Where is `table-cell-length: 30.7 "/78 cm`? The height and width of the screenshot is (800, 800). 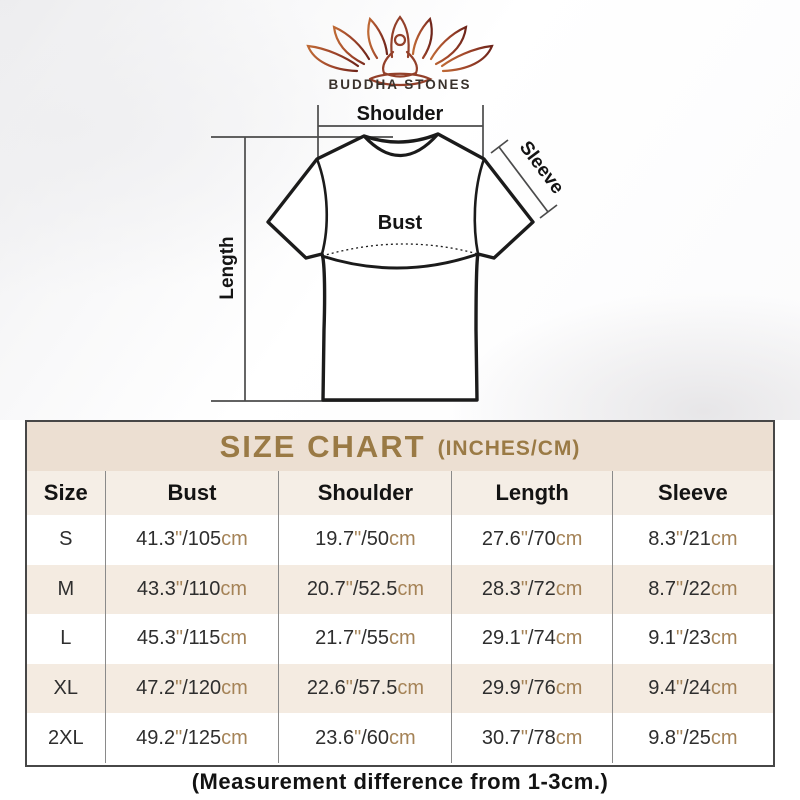 table-cell-length: 30.7 "/78 cm is located at coordinates (531, 738).